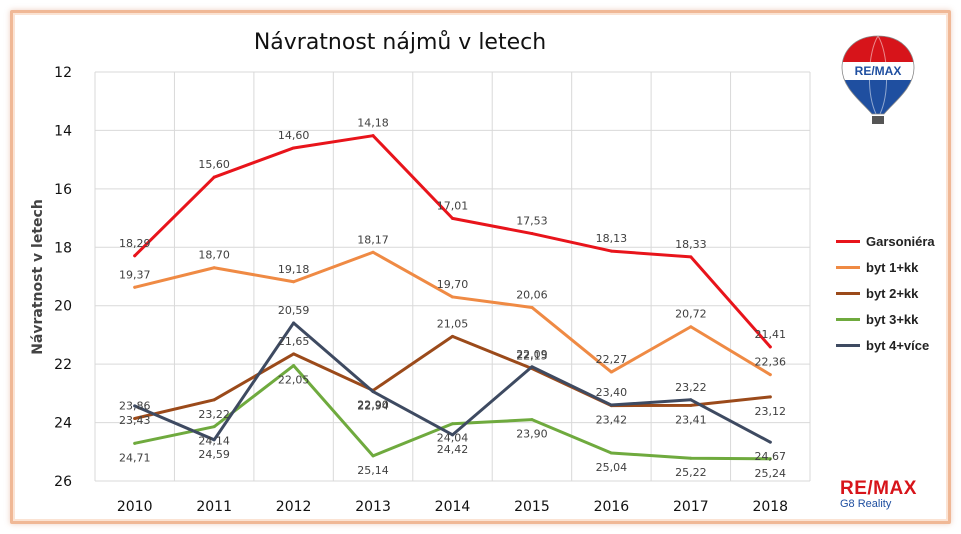 This screenshot has width=961, height=534. I want to click on data-label: 22,27, so click(612, 359).